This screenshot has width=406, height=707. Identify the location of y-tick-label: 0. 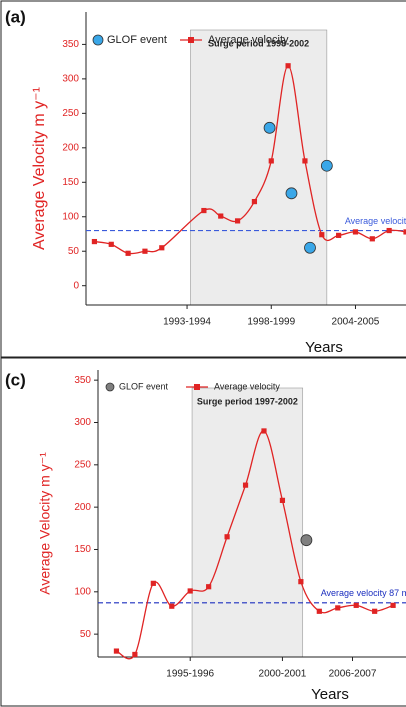
(76, 285).